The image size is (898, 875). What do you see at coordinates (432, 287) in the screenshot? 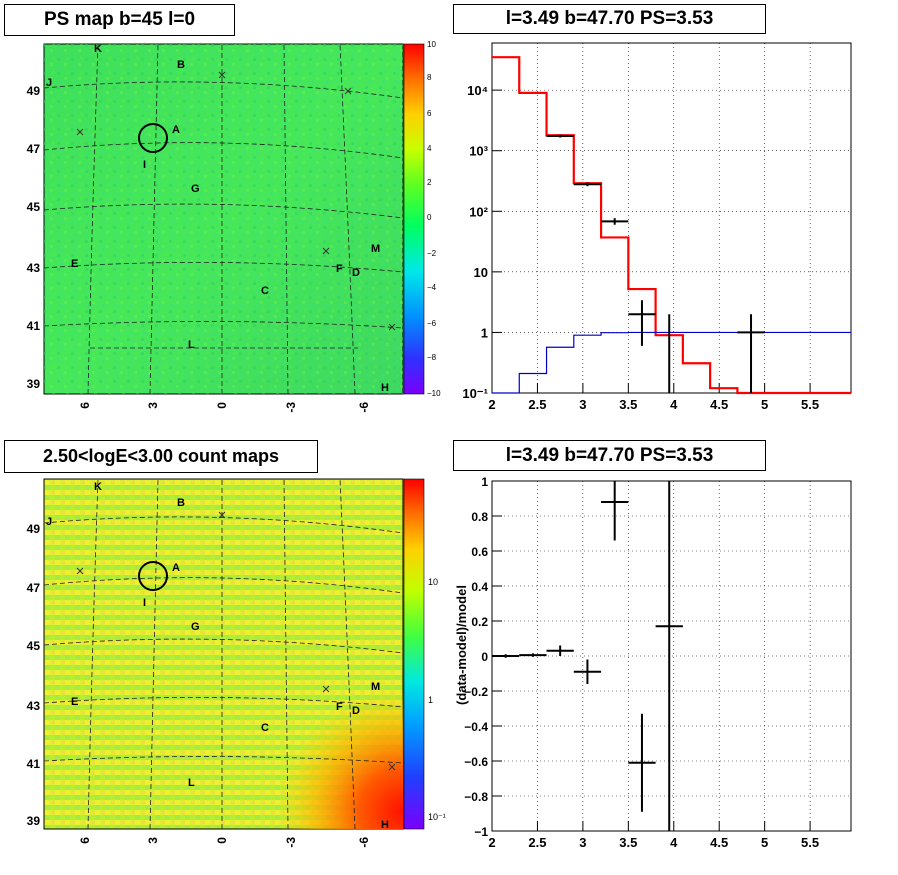
I see `colorbar-tick: −4` at bounding box center [432, 287].